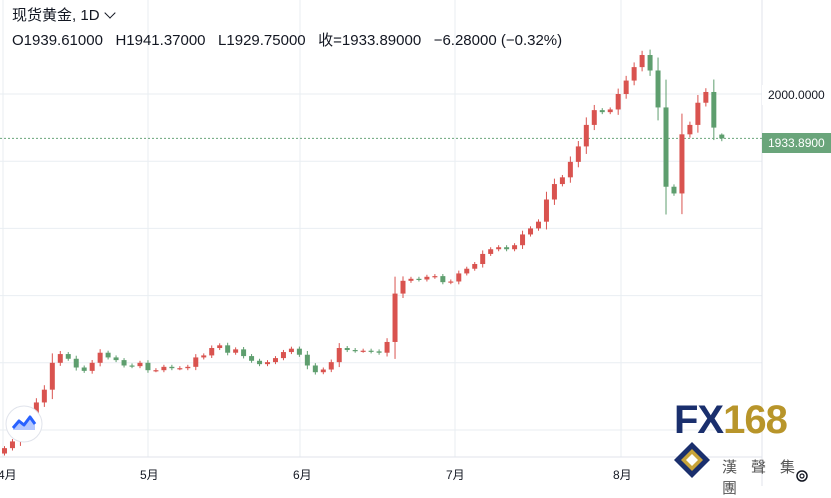 Image resolution: width=831 pixels, height=498 pixels. Describe the element at coordinates (302, 475) in the screenshot. I see `x-tick-jun: 6月` at that location.